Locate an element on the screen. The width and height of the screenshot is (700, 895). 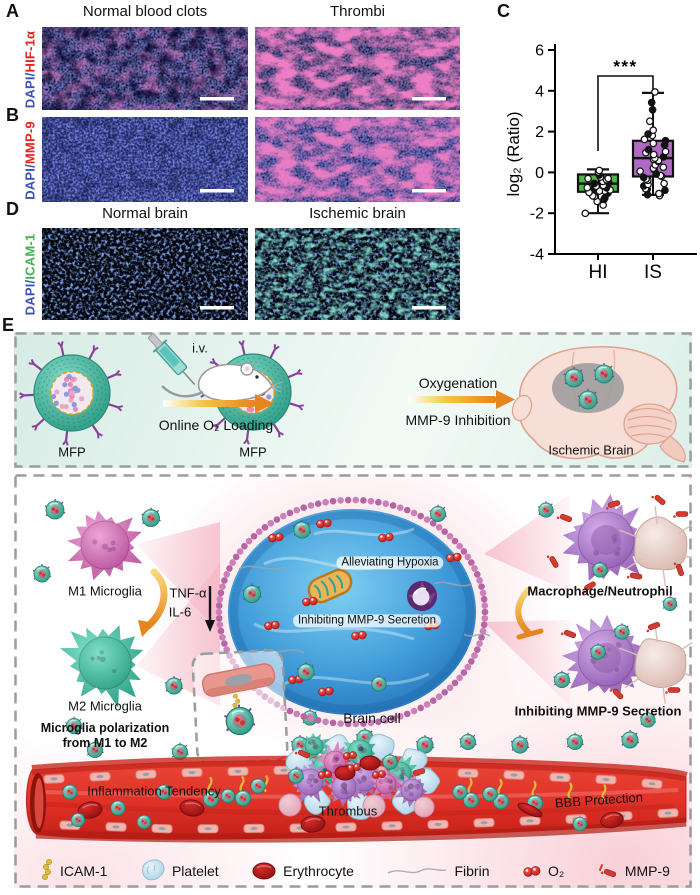
alleviating-hypoxia-label: Alleviating Hypoxia is located at coordinates (390, 563).